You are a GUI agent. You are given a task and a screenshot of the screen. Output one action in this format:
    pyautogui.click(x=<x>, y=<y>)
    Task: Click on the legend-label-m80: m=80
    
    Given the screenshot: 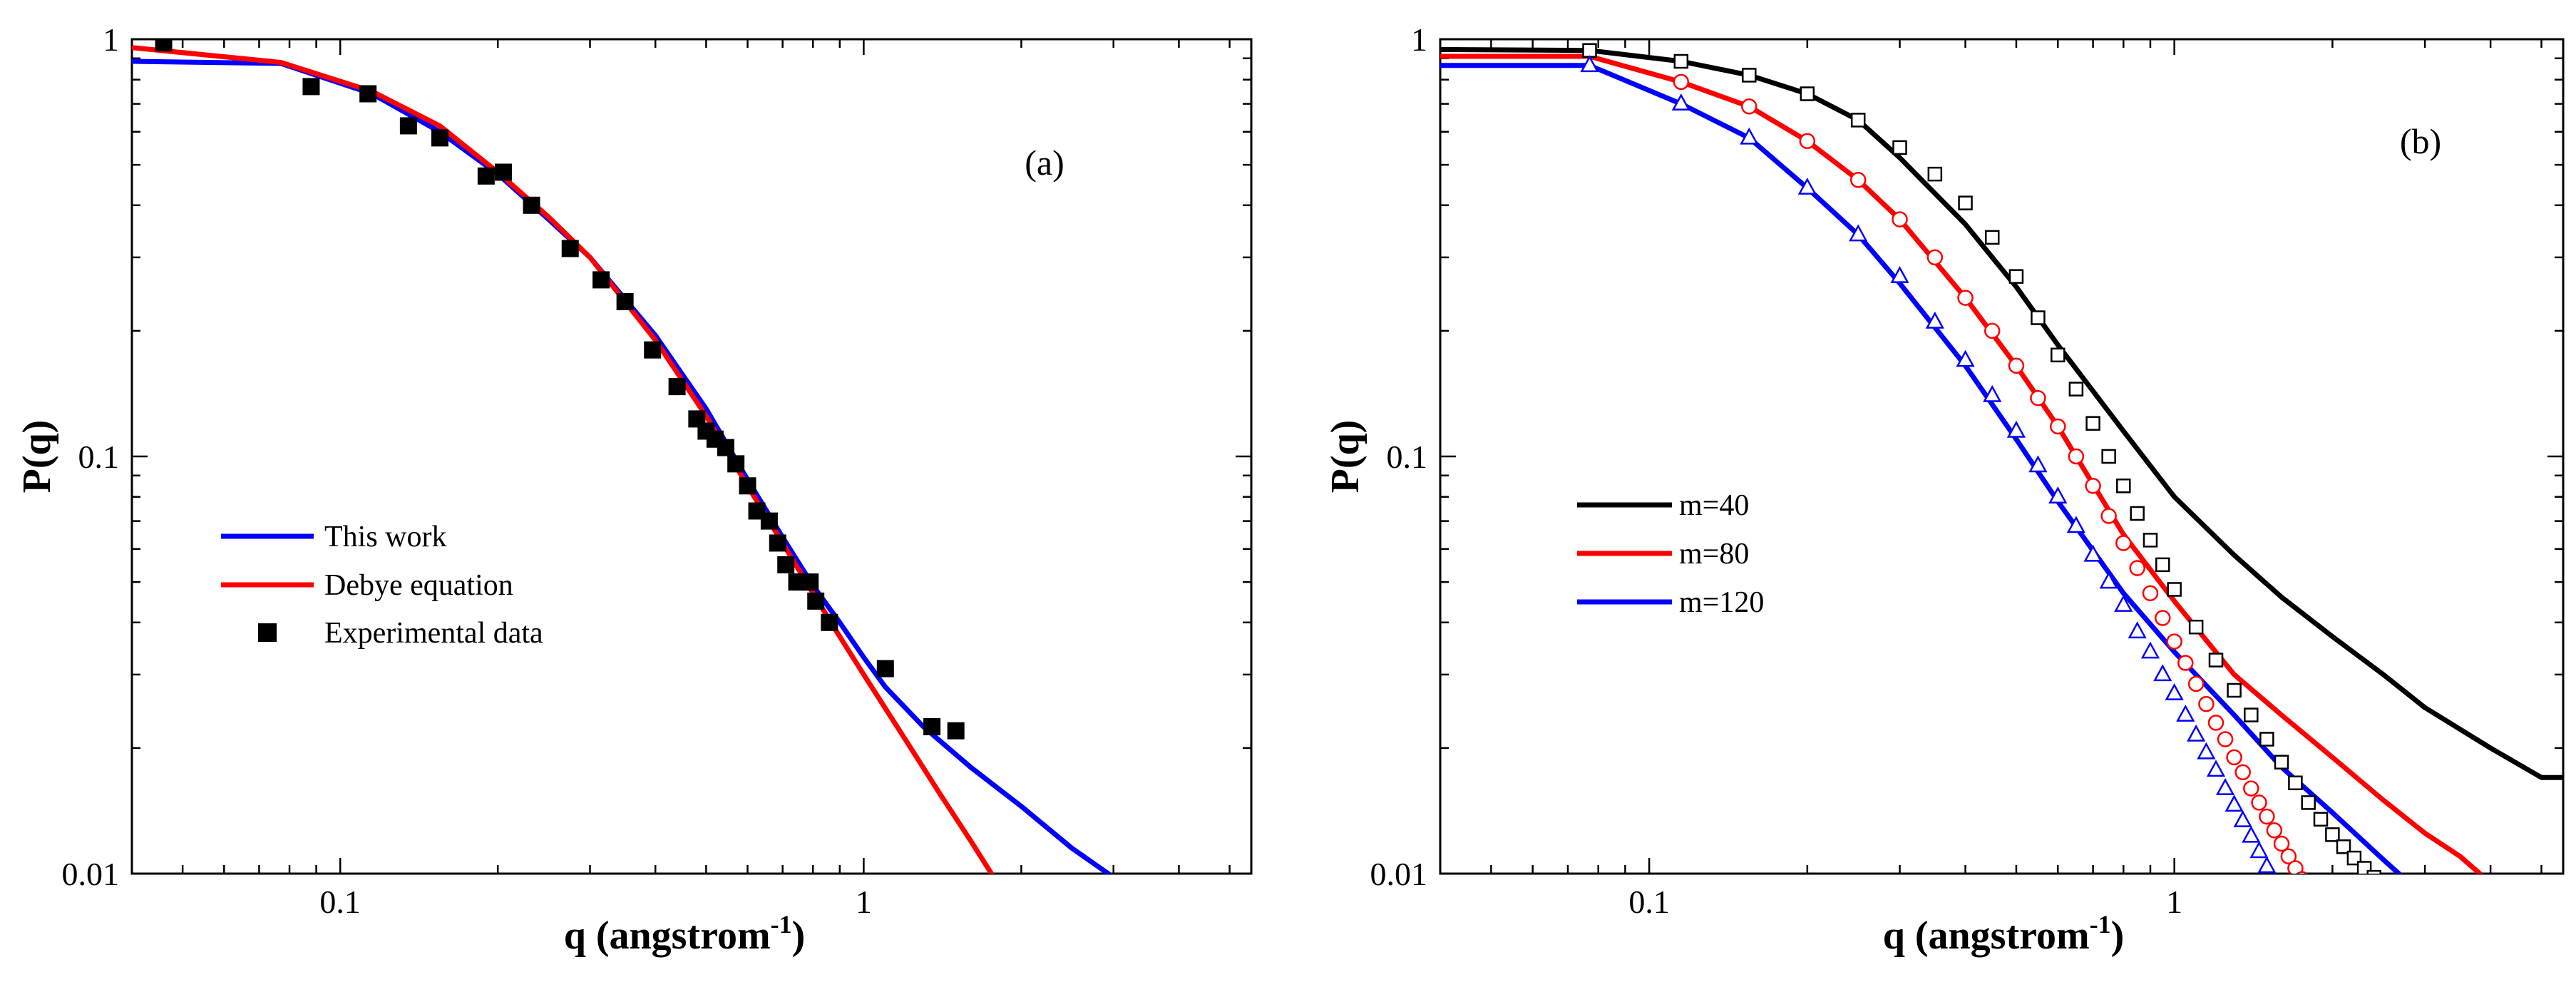 What is the action you would take?
    pyautogui.click(x=1714, y=555)
    